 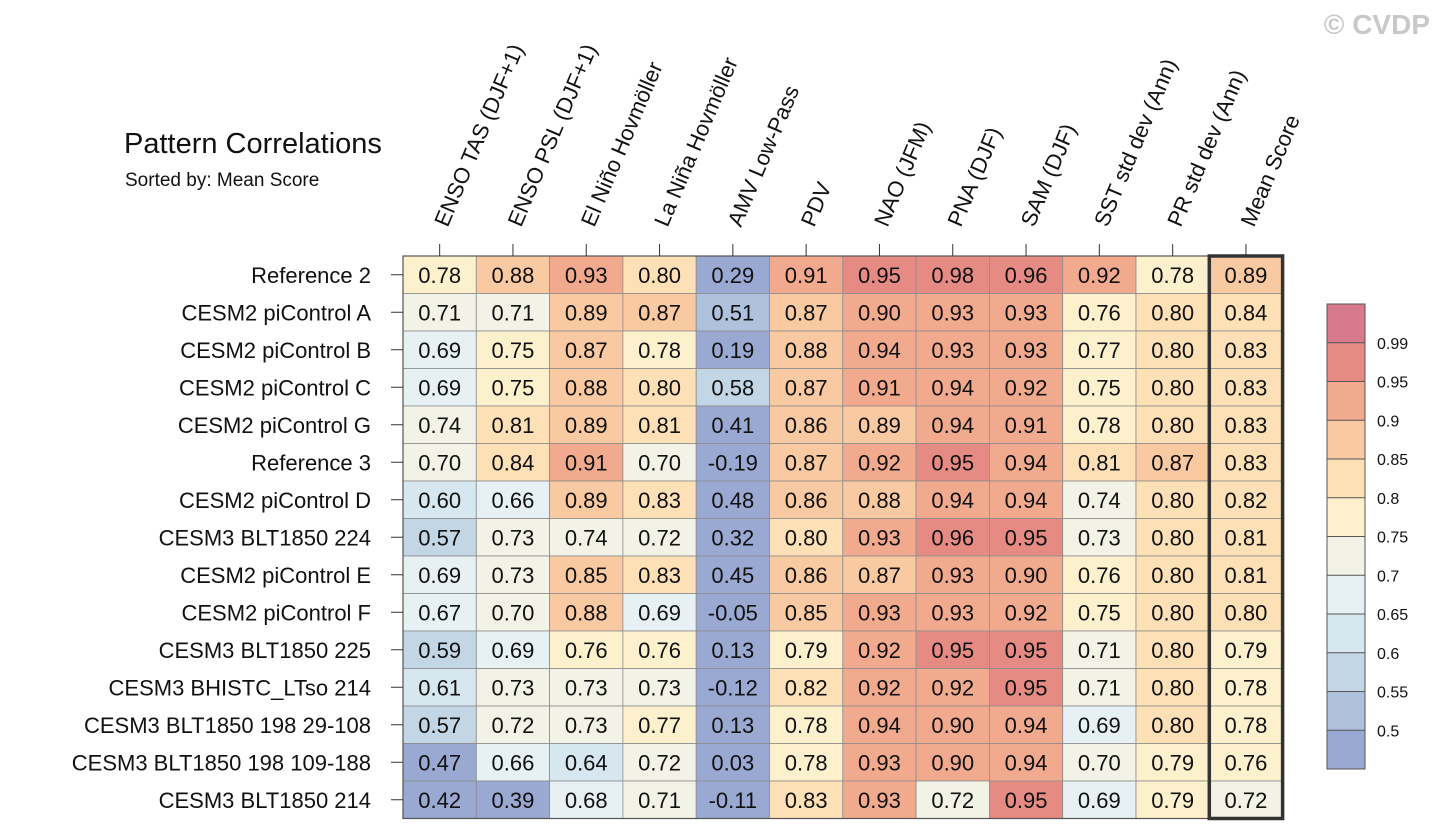 I want to click on cell-value-label: 0.91, so click(x=1026, y=425).